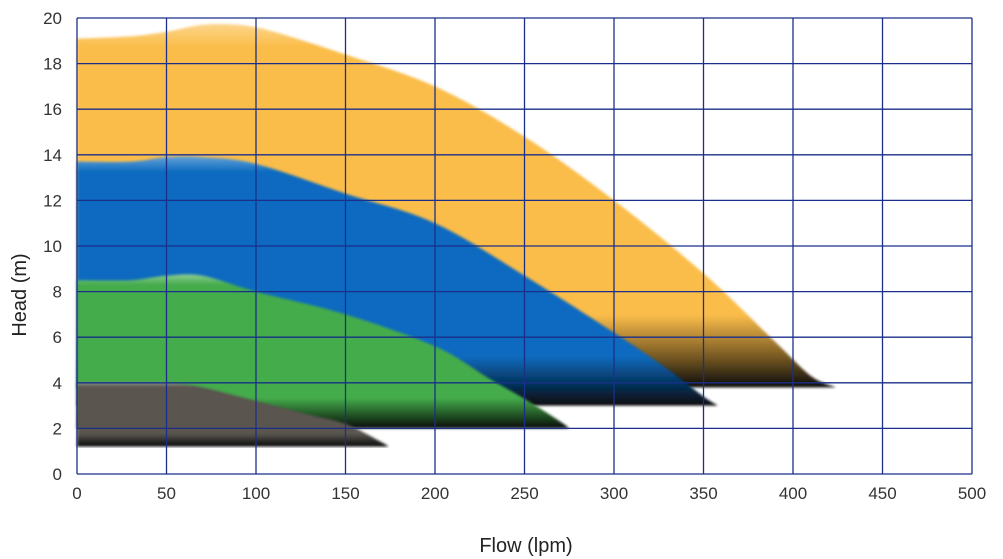  I want to click on x-tick-label-300: 300, so click(614, 493).